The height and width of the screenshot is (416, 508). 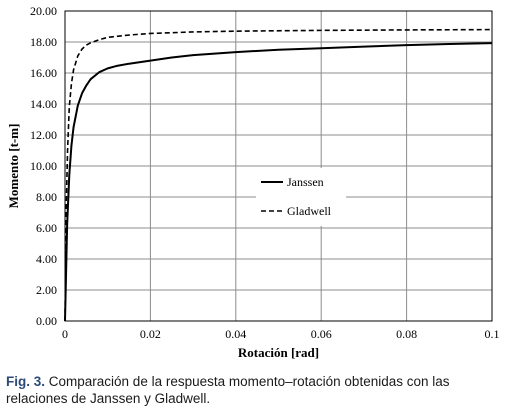 What do you see at coordinates (321, 334) in the screenshot?
I see `x-tick-label: 0.06` at bounding box center [321, 334].